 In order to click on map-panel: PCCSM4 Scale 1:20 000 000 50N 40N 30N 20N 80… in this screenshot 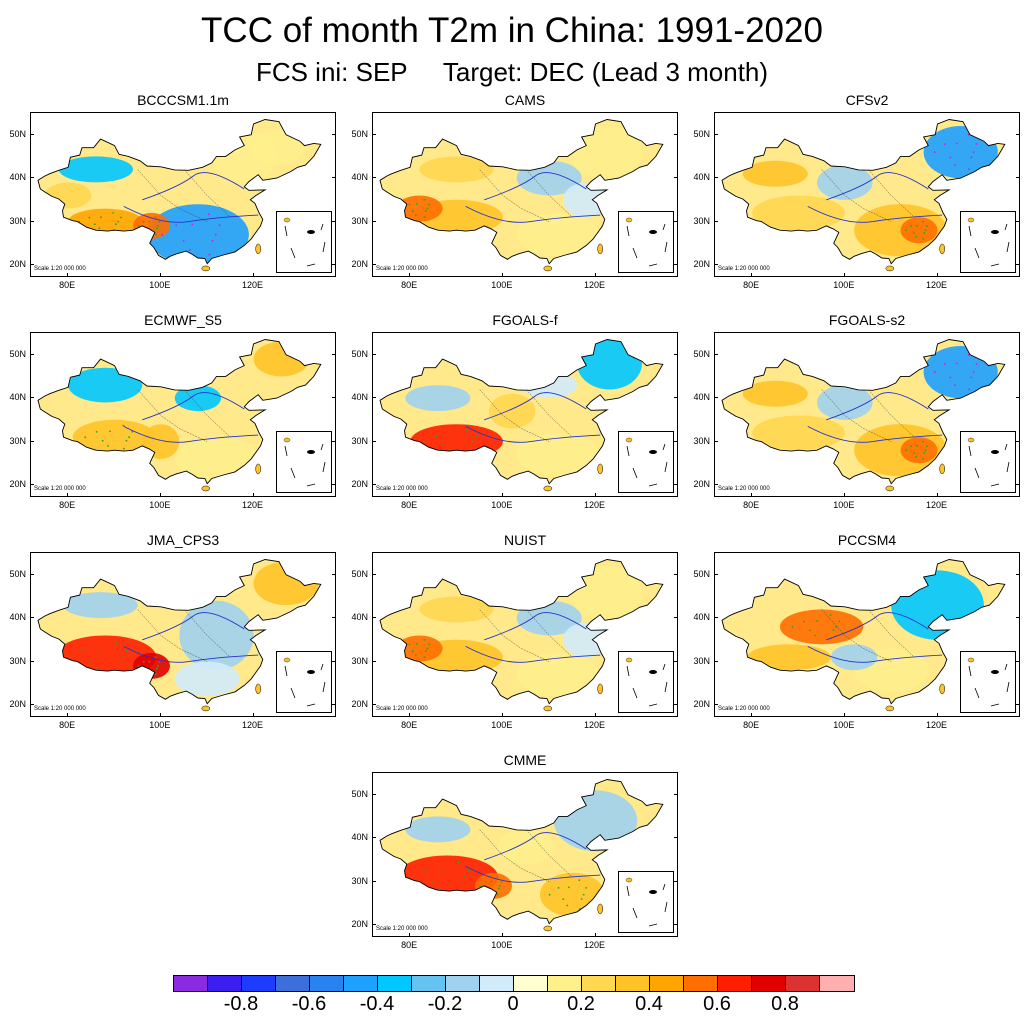, I will do `click(852, 632)`.